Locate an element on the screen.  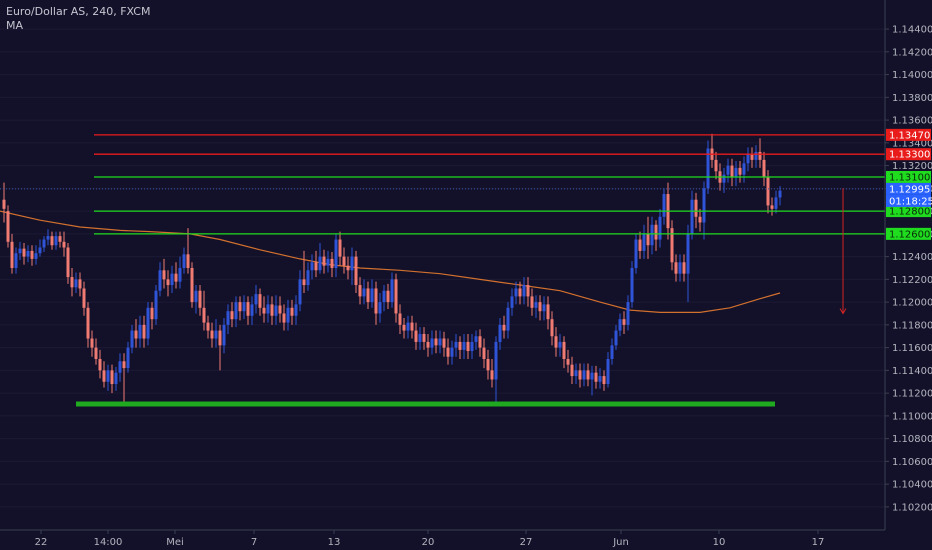
badge-label: 01:18:25 is located at coordinates (910, 201).